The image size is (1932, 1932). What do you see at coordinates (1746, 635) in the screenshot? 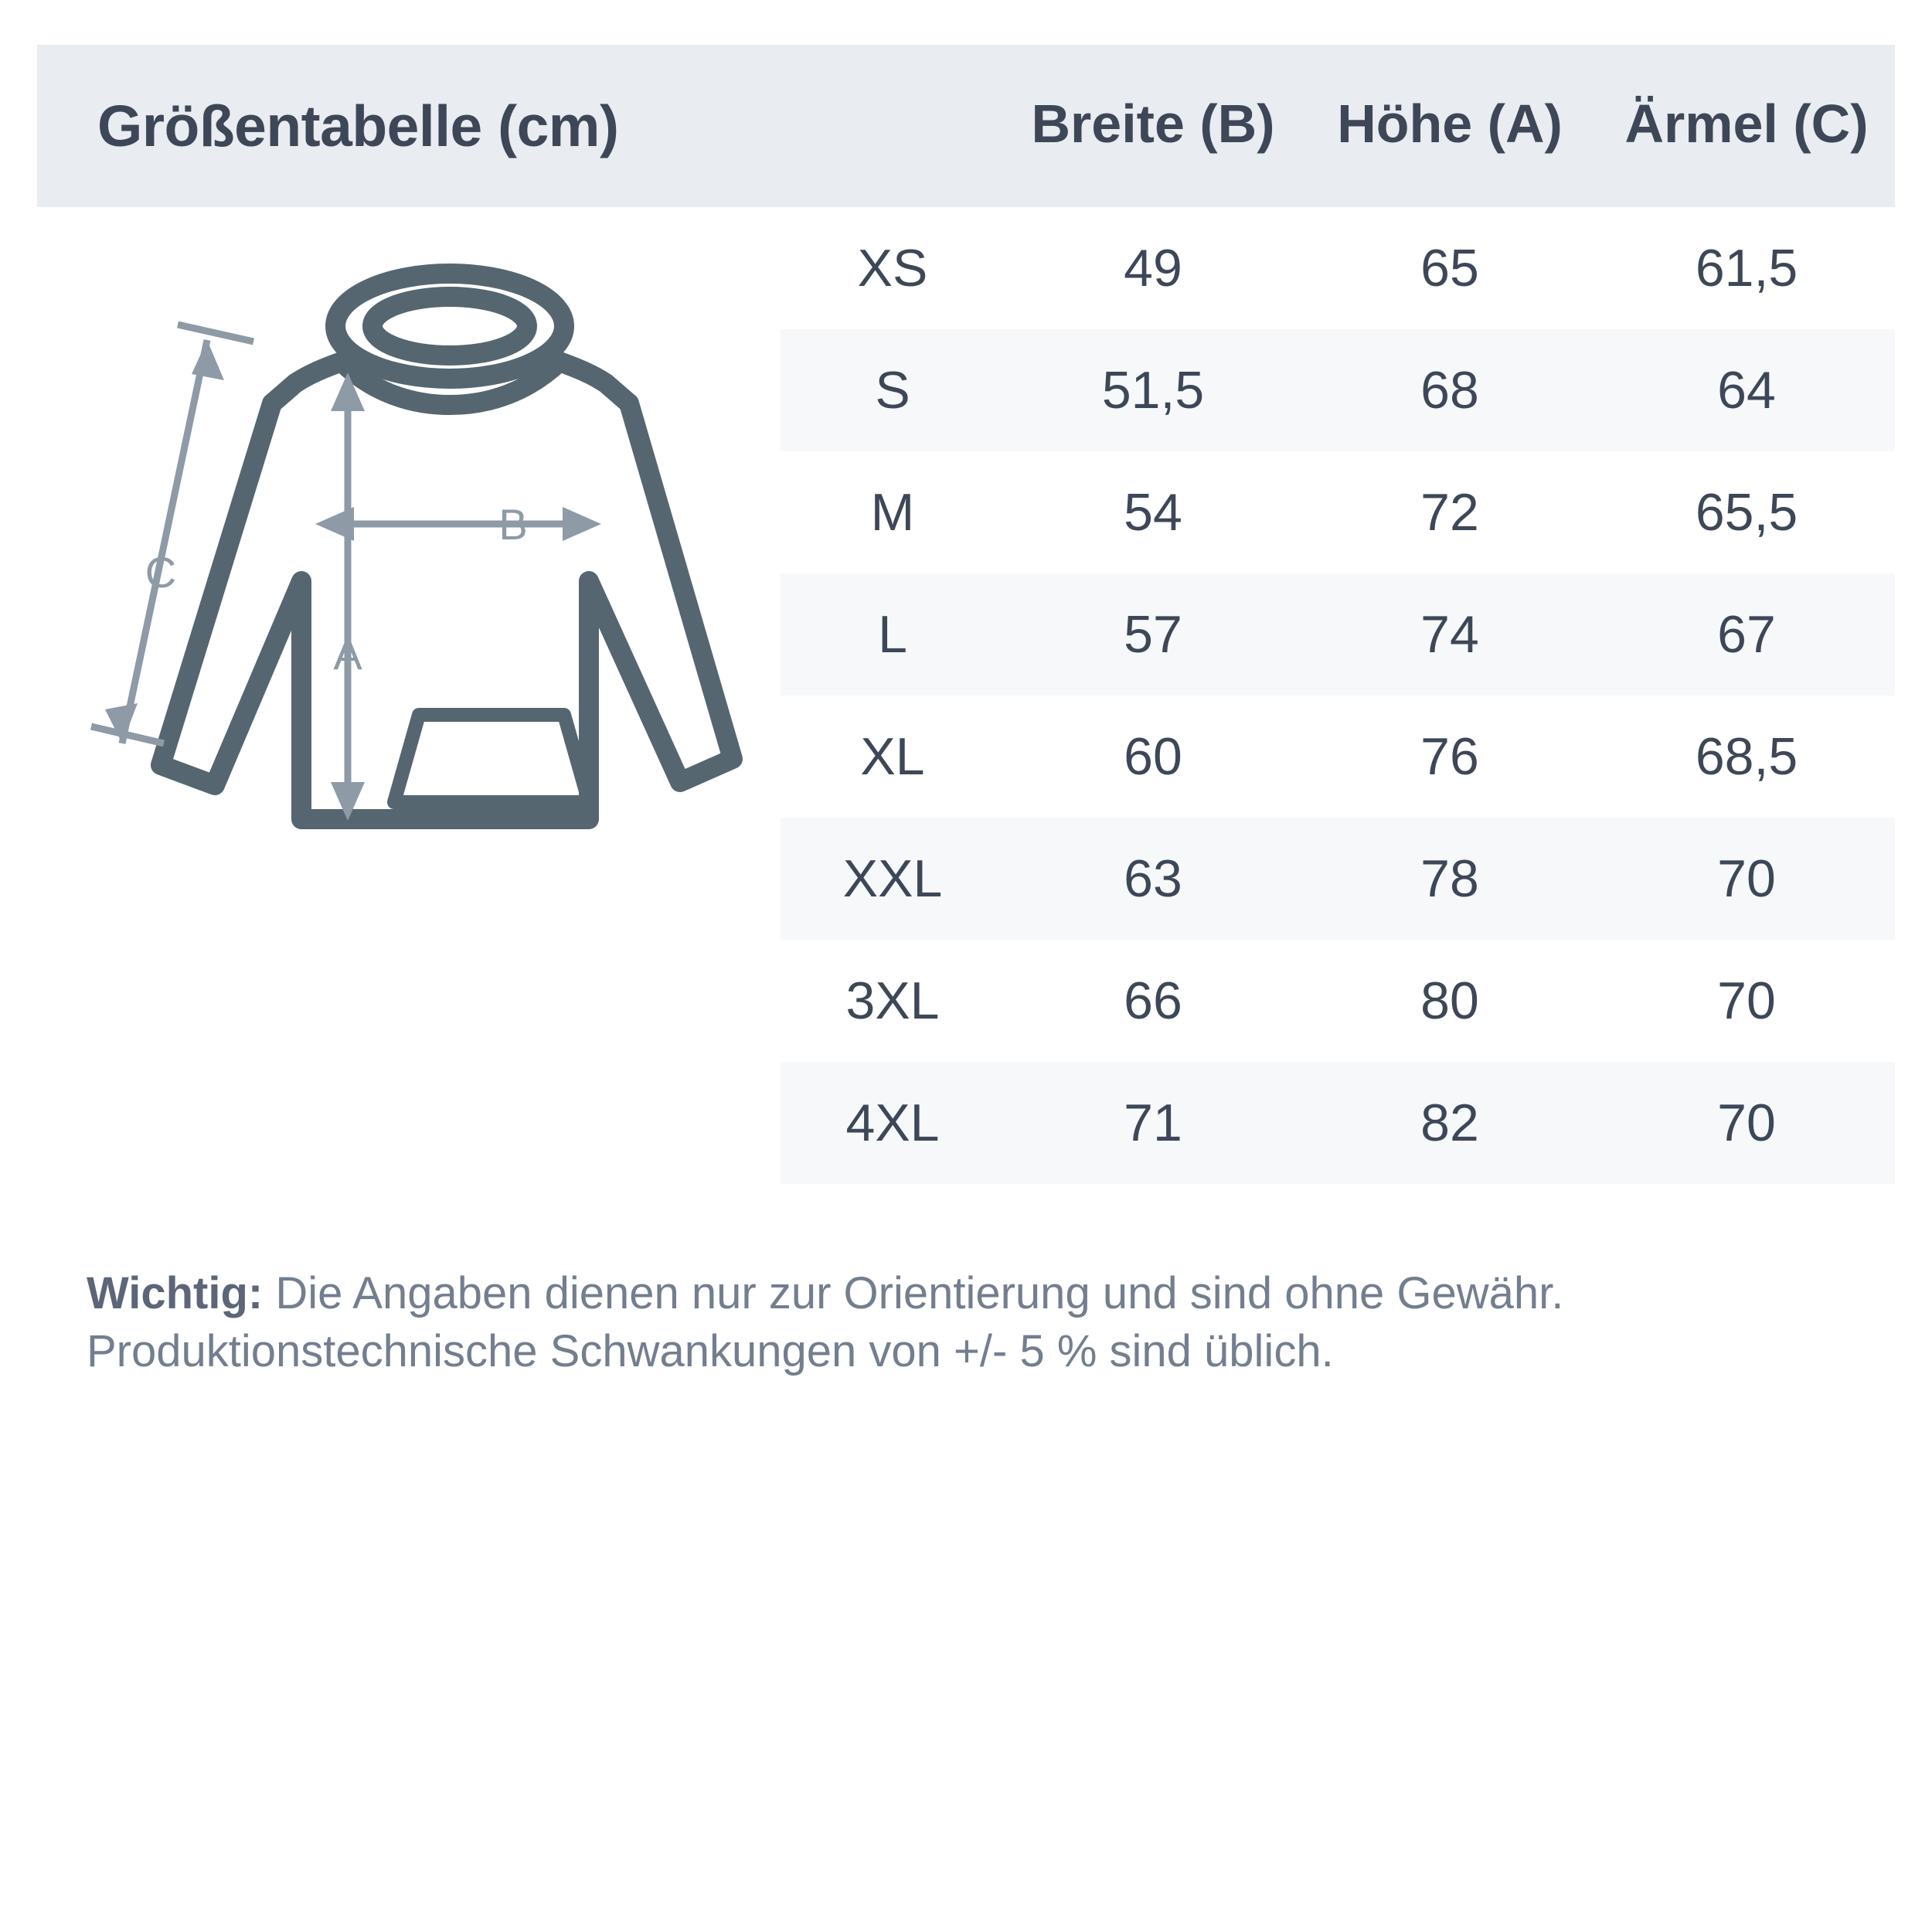
I see `cell-aermel: 67` at bounding box center [1746, 635].